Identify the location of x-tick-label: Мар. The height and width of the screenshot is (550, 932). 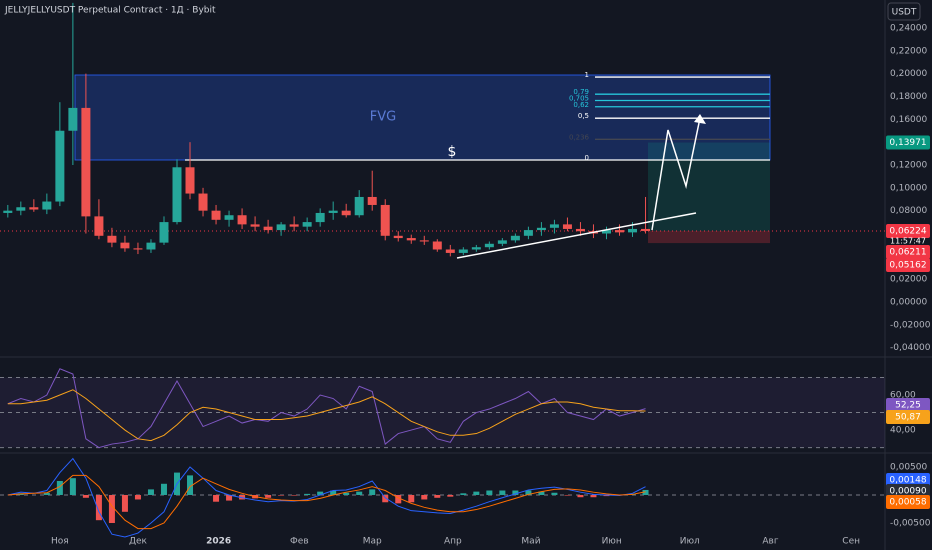
(372, 542).